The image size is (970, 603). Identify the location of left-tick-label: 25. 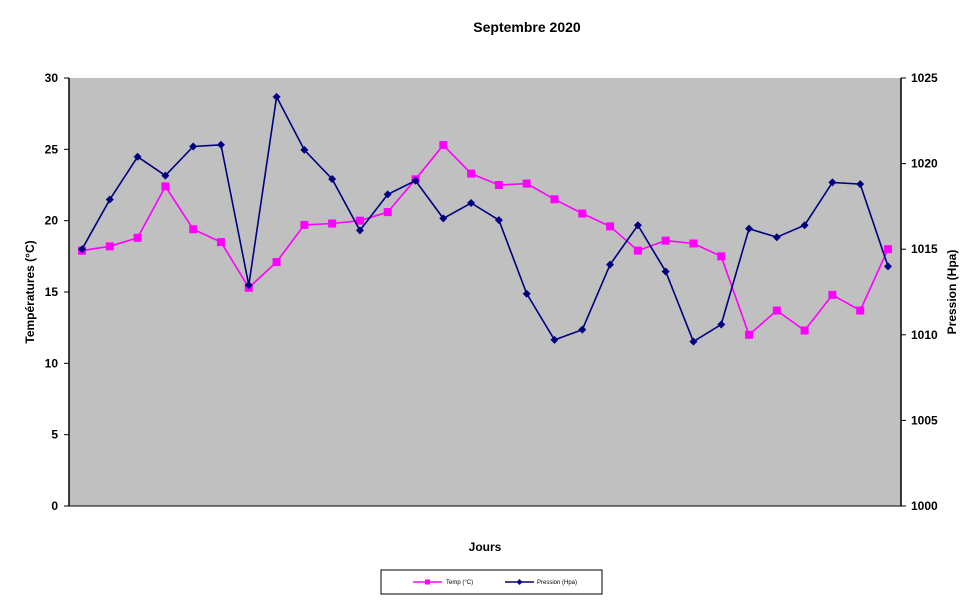
(52, 149).